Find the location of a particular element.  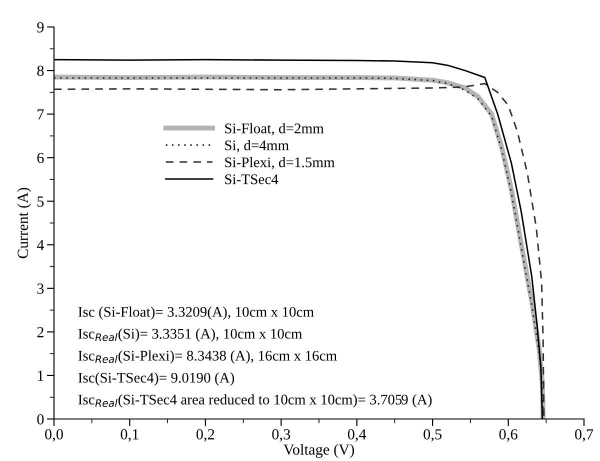

annotation: Isc(Si-TSec4)= 9.0190 (A) is located at coordinates (156, 379).